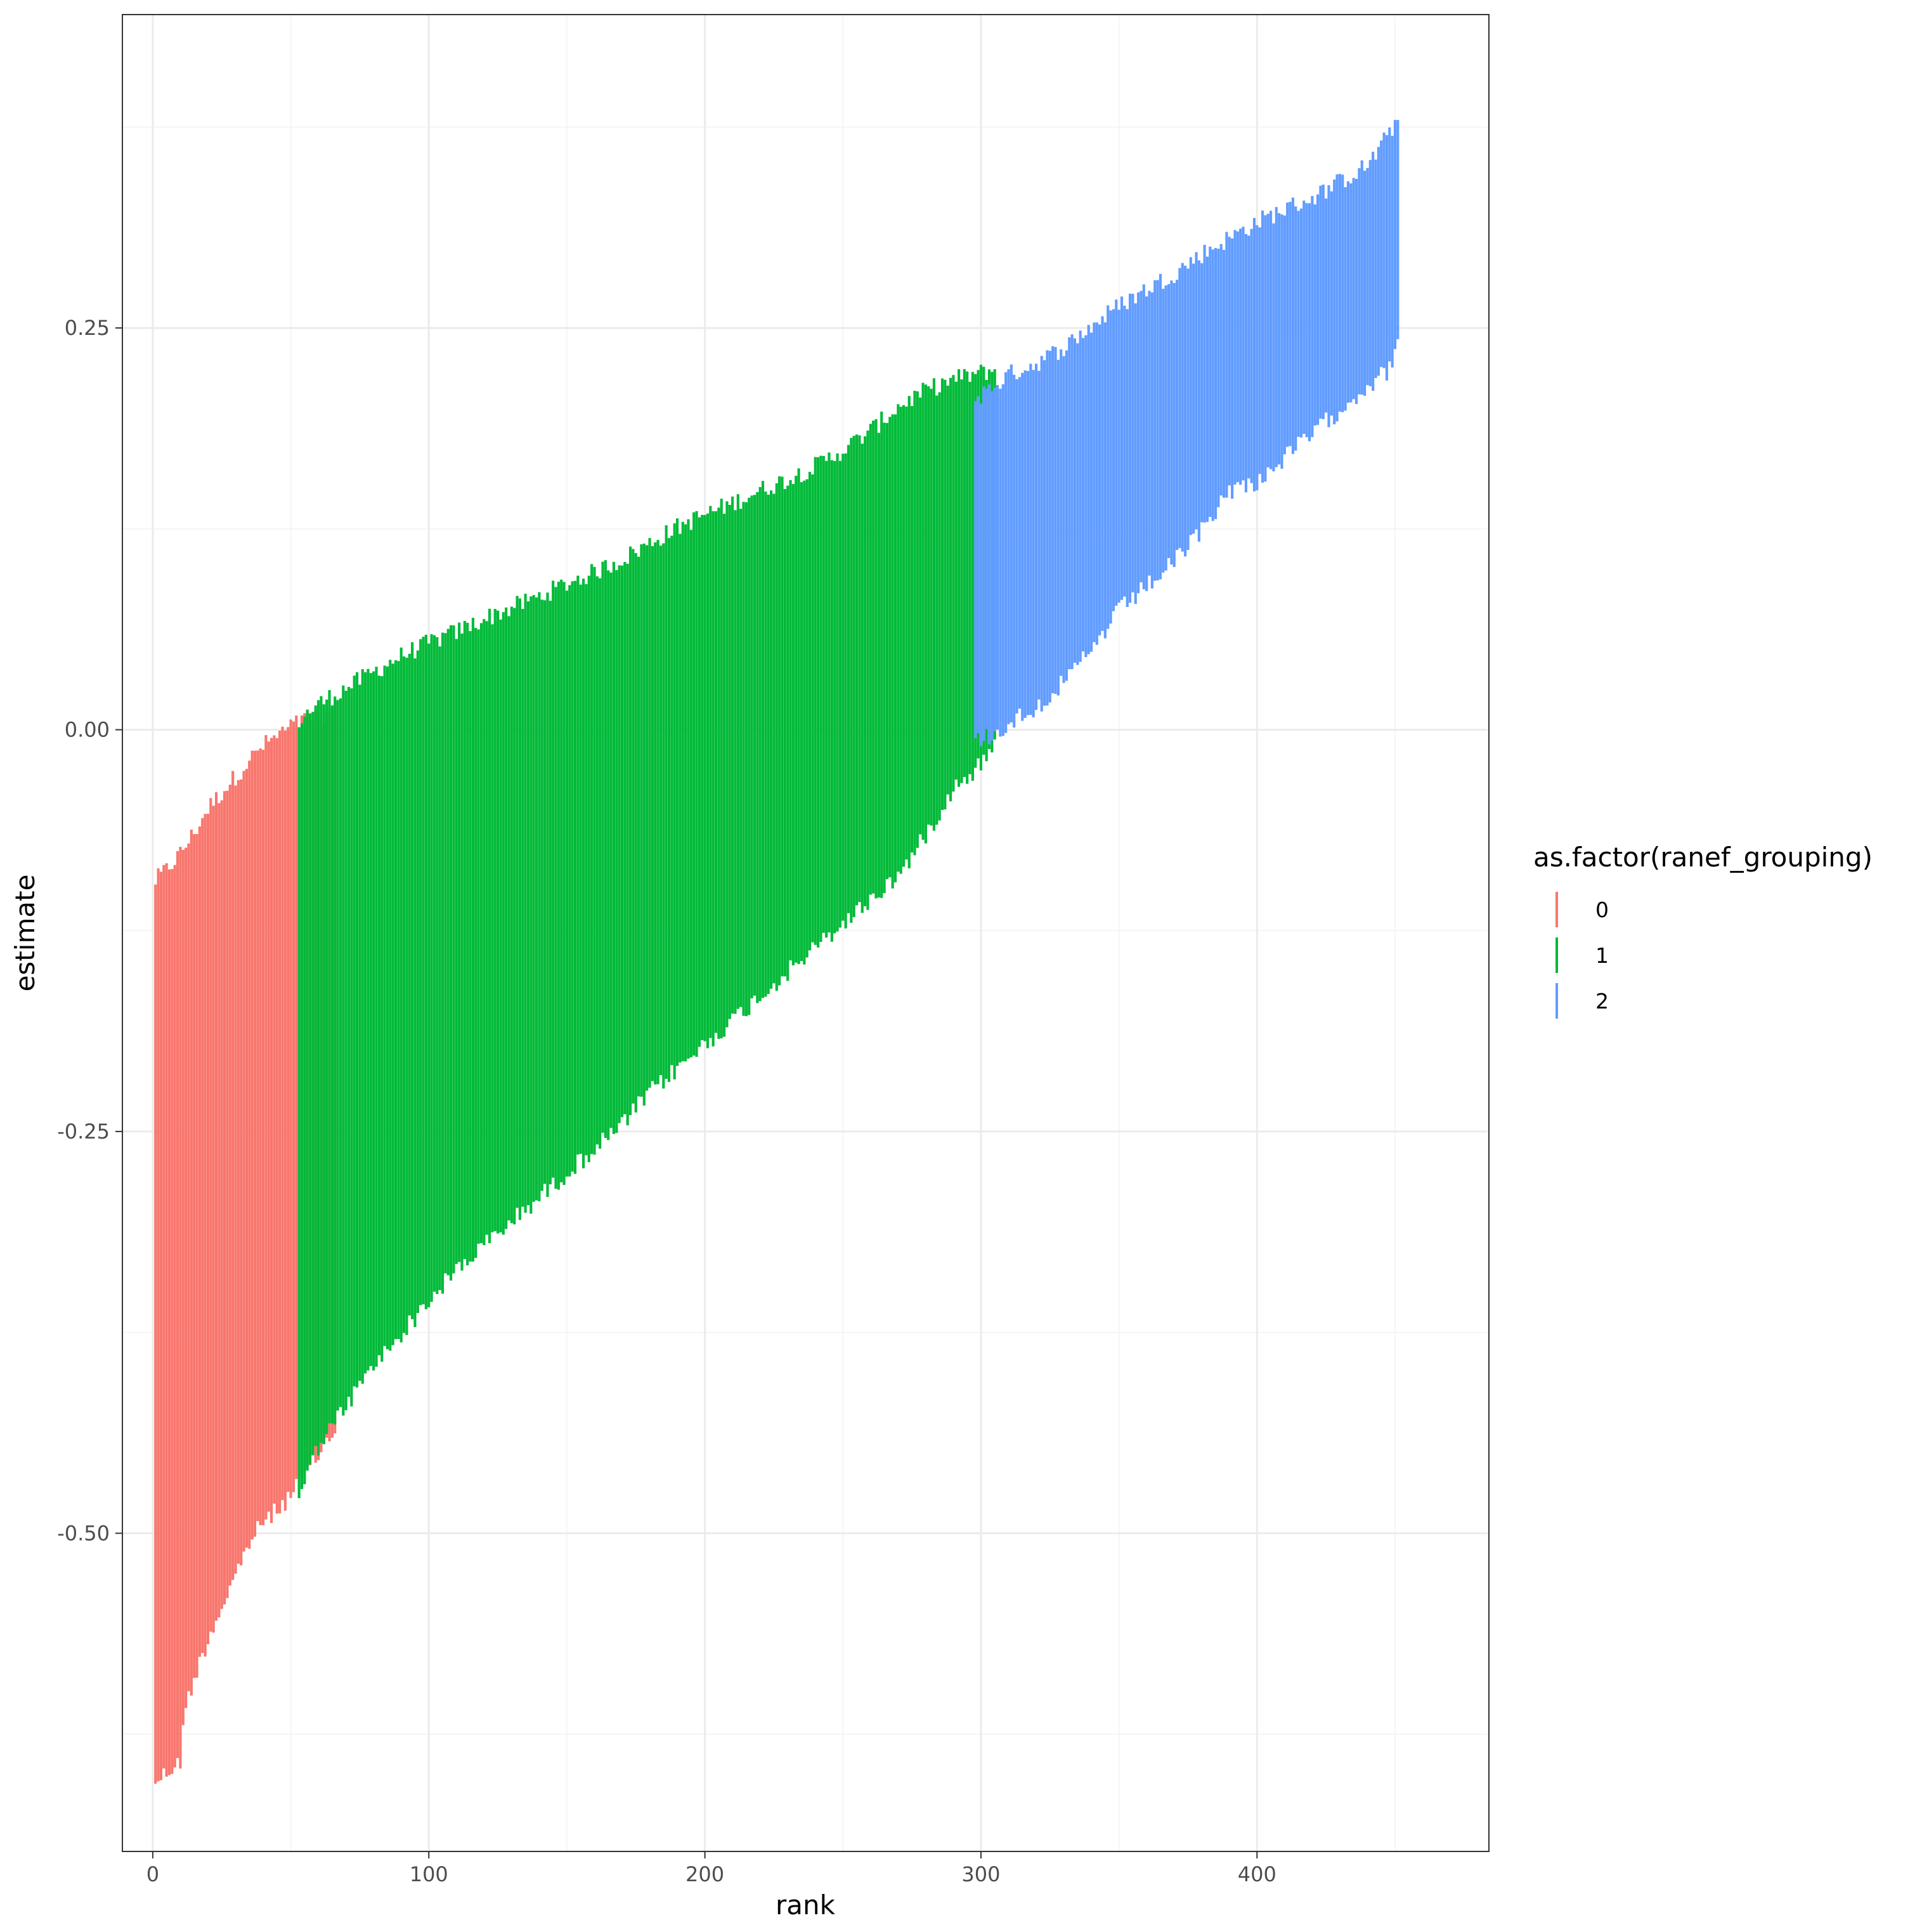 The height and width of the screenshot is (1932, 1929). Describe the element at coordinates (152, 1874) in the screenshot. I see `x-tick-label: 0` at that location.